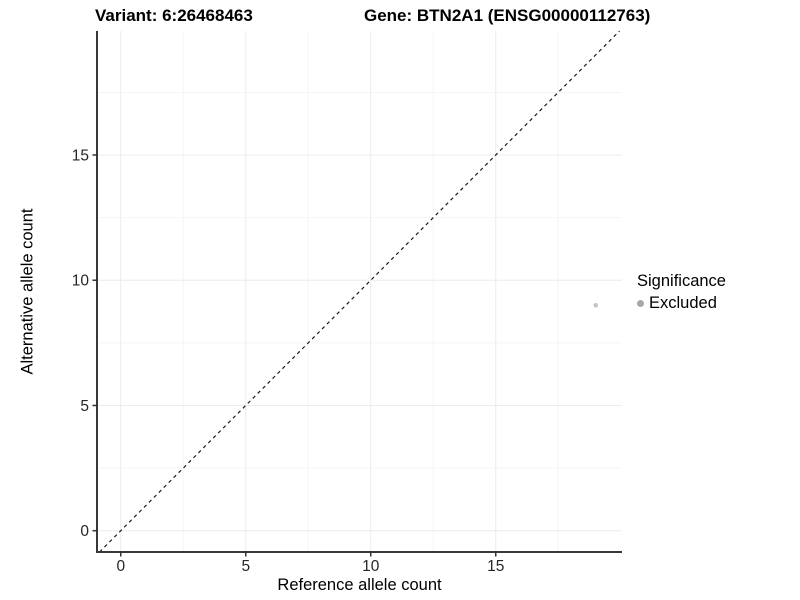 Image resolution: width=800 pixels, height=600 pixels. I want to click on y-axis-title: Alternative allele count, so click(27, 291).